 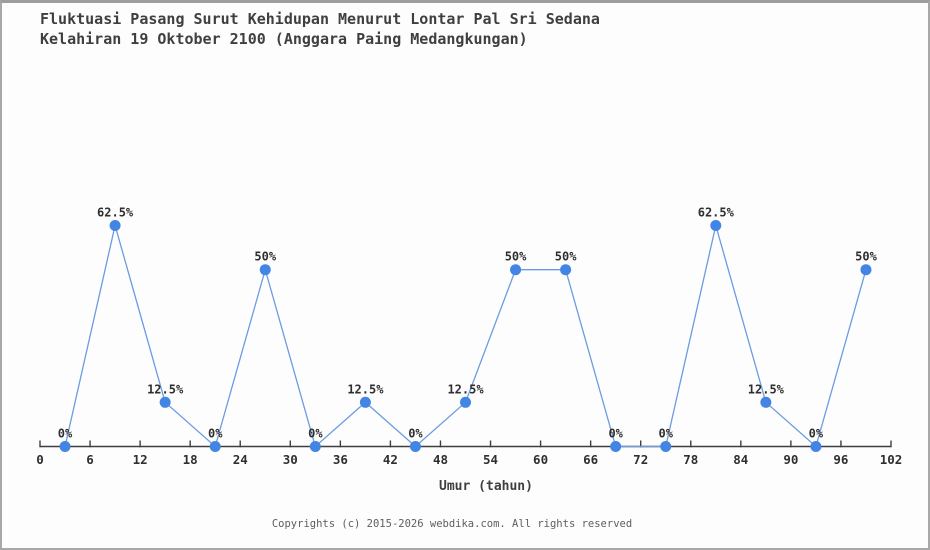 I want to click on x-tick-label: 90, so click(x=790, y=459).